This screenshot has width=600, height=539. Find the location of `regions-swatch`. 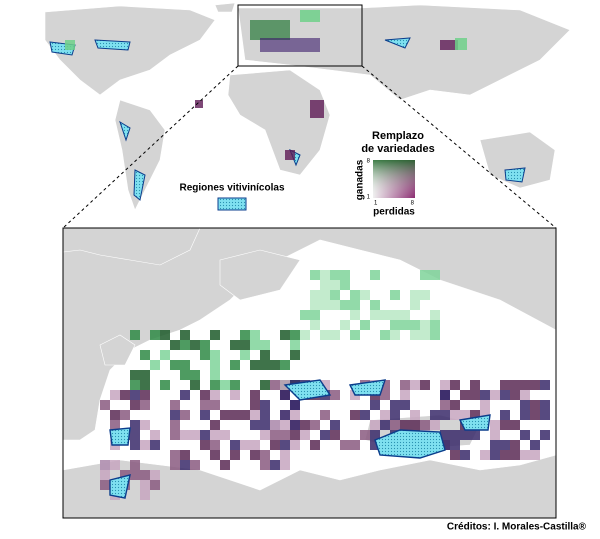

regions-swatch is located at coordinates (232, 204).